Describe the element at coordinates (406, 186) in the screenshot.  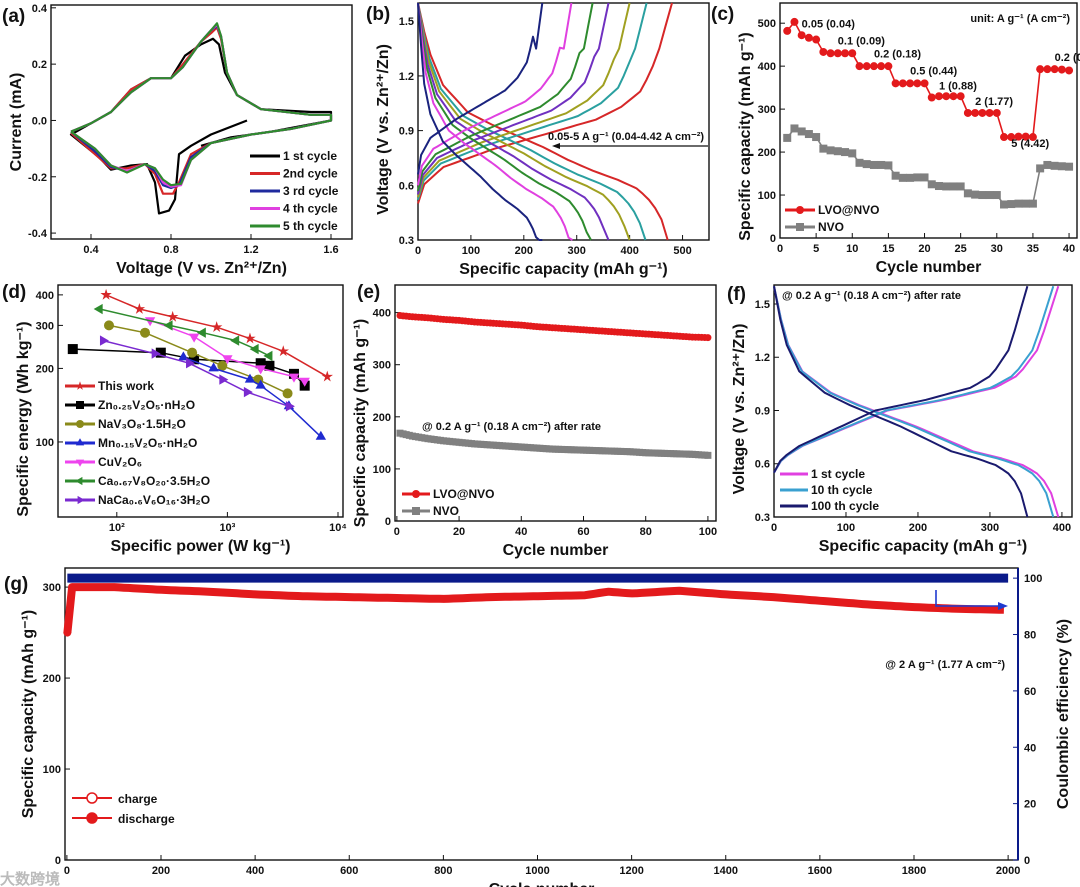
I see `y-tick-label: 0.6` at that location.